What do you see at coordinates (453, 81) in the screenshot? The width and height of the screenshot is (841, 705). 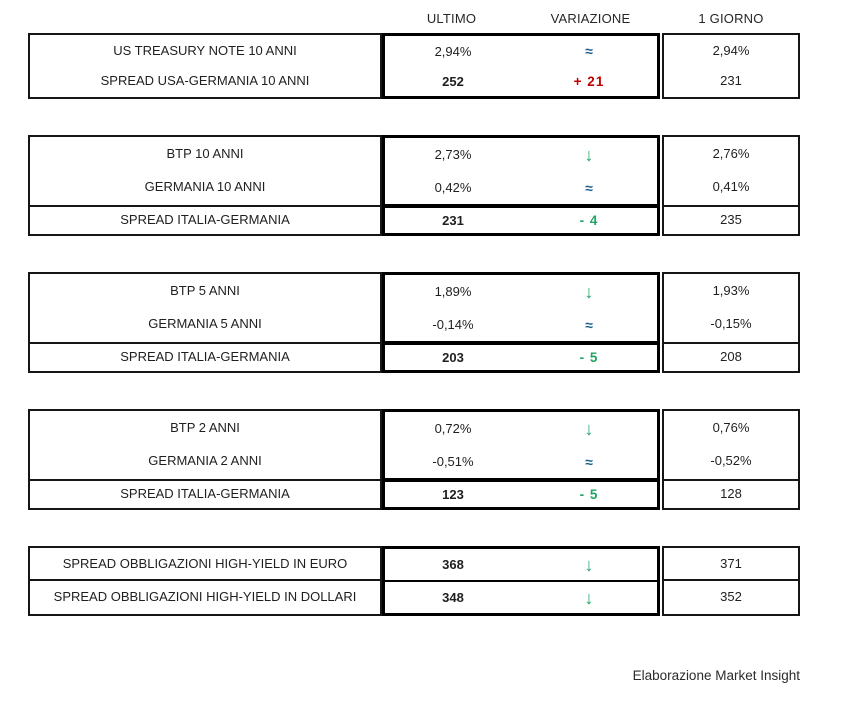 I see `ultimo-value: 252` at bounding box center [453, 81].